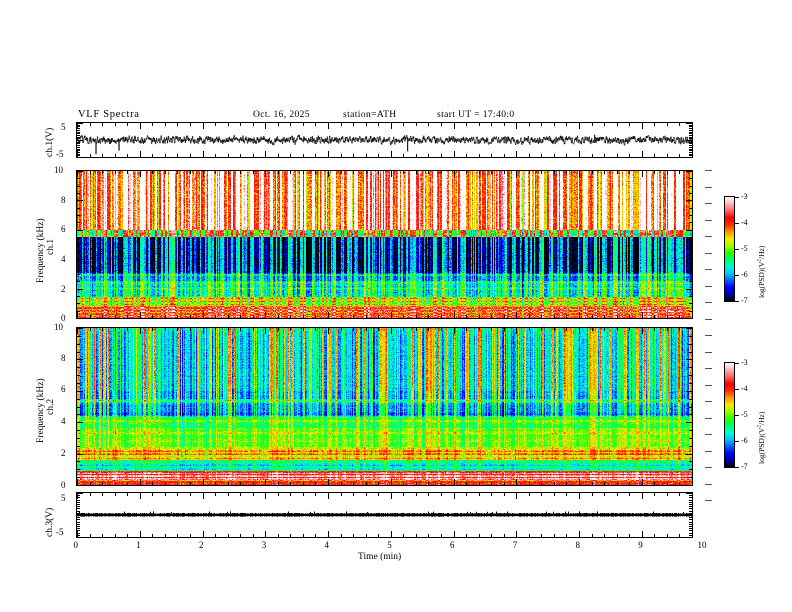 Image resolution: width=792 pixels, height=612 pixels. What do you see at coordinates (41, 250) in the screenshot?
I see `ch1-spectrogram-axis-label-frequency: Frequency (kHz)` at bounding box center [41, 250].